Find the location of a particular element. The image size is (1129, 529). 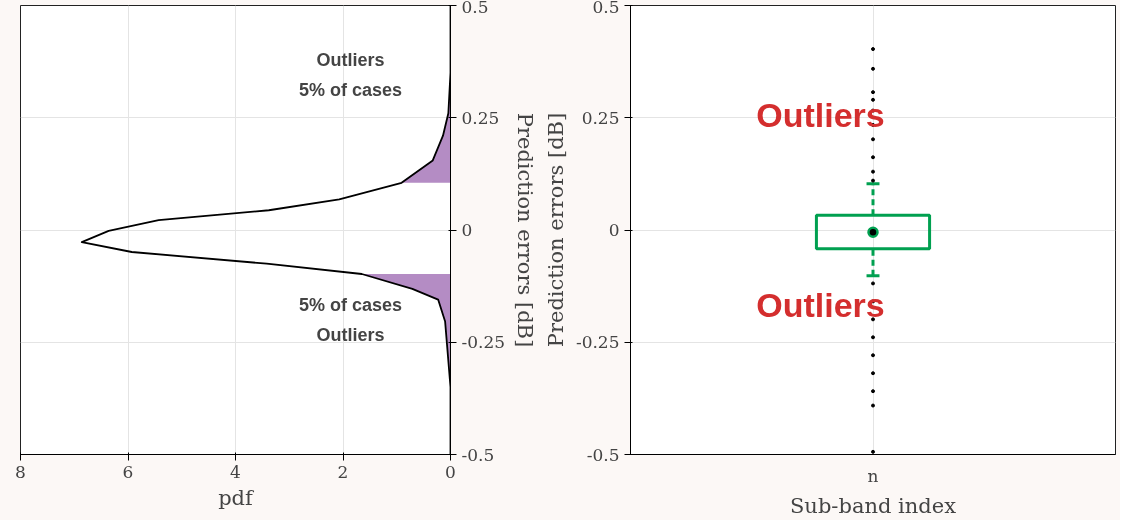

x-tick-label: 6 is located at coordinates (128, 471).